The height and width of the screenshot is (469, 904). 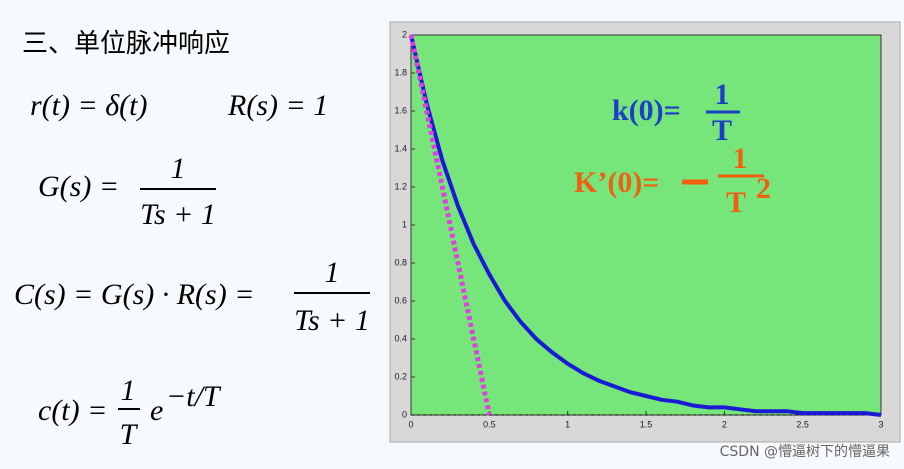 What do you see at coordinates (400, 148) in the screenshot?
I see `y-tick-label: 1.4` at bounding box center [400, 148].